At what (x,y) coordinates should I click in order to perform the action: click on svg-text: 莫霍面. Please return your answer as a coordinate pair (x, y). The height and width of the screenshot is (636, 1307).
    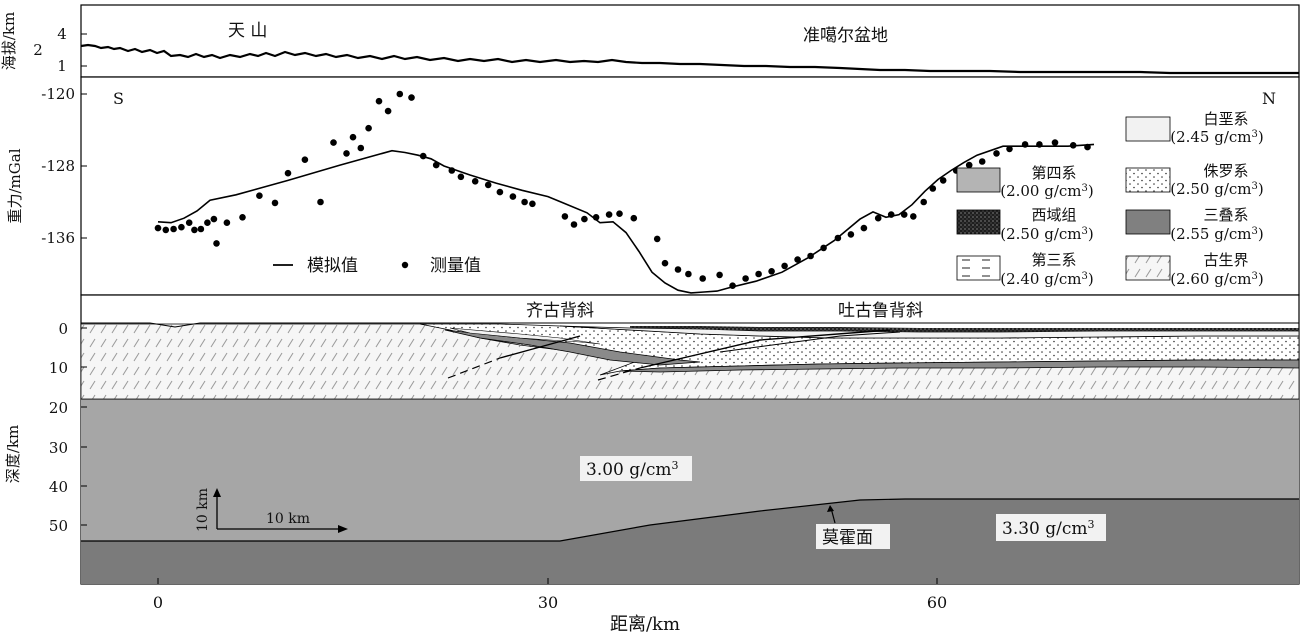
    Looking at the image, I should click on (847, 538).